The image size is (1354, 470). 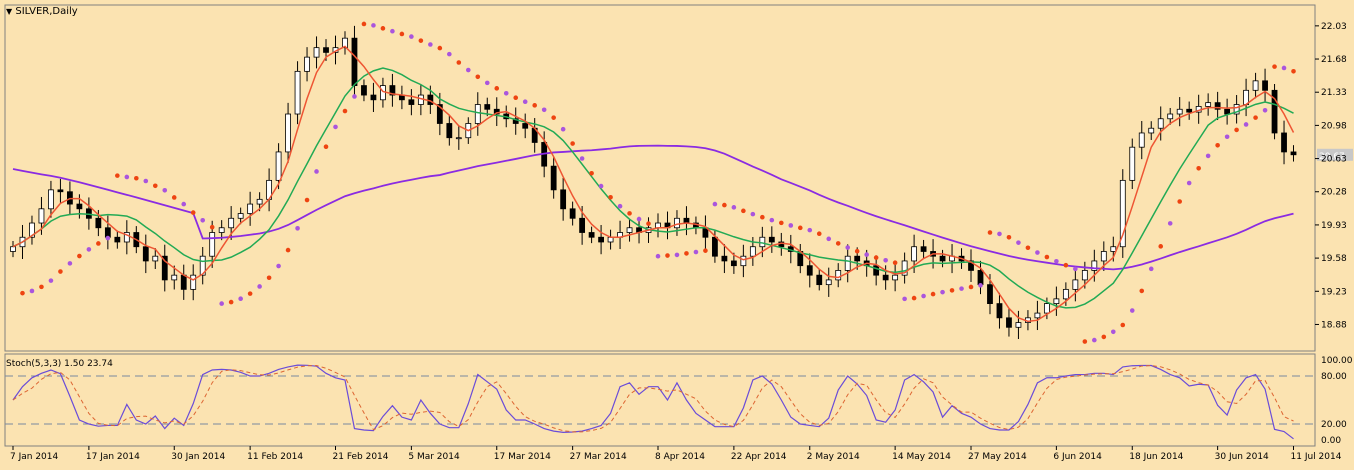 I want to click on x-tick-label: 30 Jun 2014, so click(x=1242, y=457).